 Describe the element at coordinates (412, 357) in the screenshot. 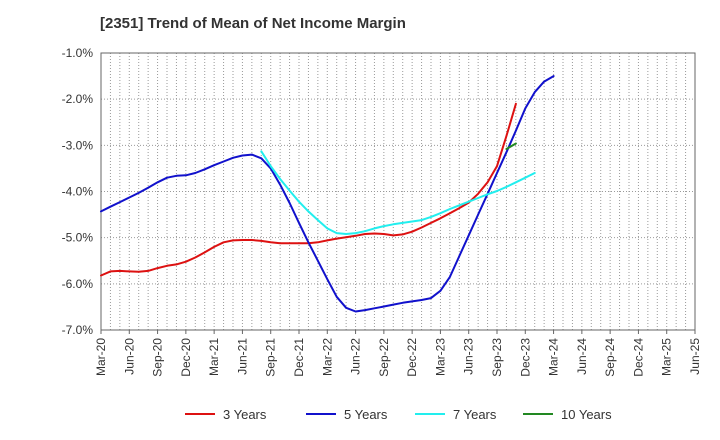

I see `x-tick-label: Dec-22` at that location.